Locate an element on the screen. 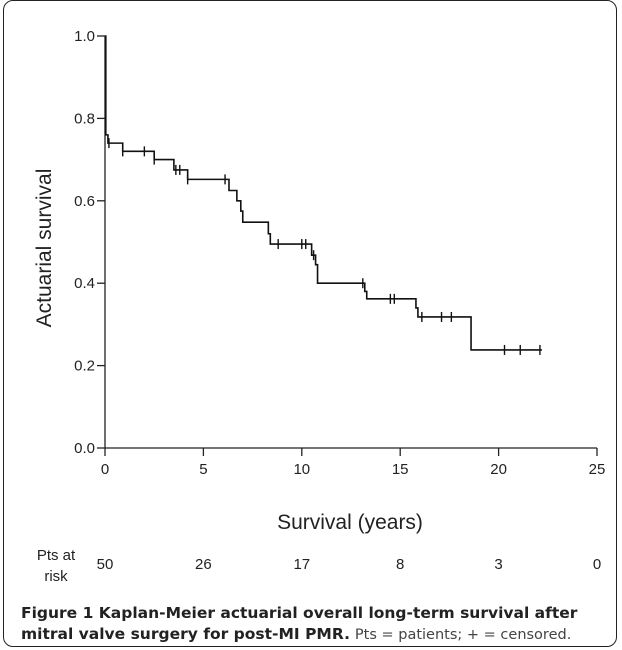 The image size is (622, 650). y-tick-label: 0.2 is located at coordinates (84, 366).